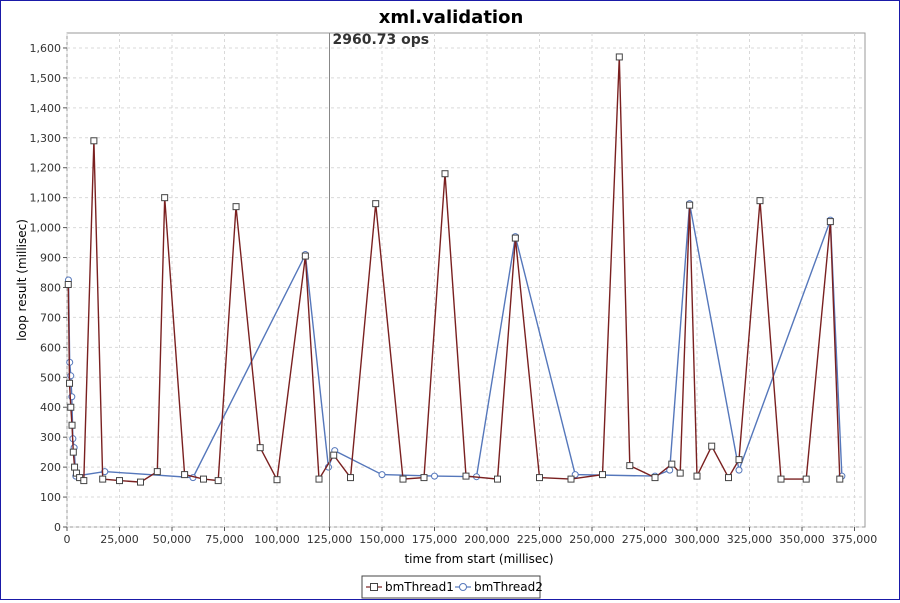  What do you see at coordinates (50, 407) in the screenshot?
I see `y-tick-label: 400` at bounding box center [50, 407].